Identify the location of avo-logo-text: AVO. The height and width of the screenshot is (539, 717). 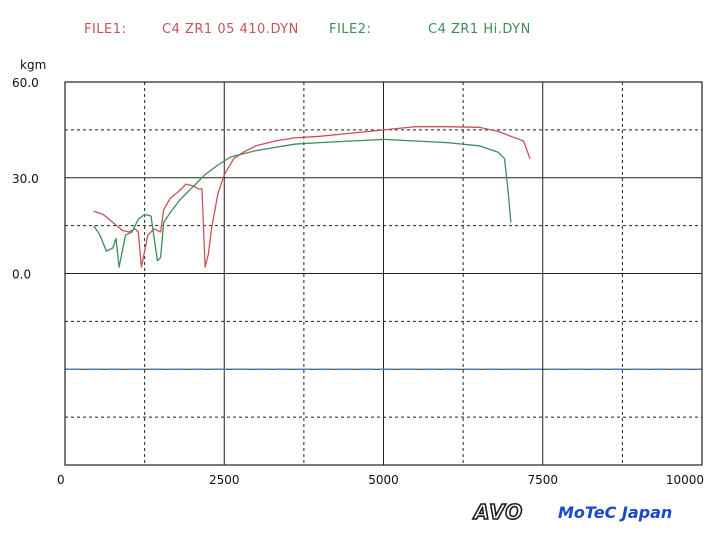
(498, 512).